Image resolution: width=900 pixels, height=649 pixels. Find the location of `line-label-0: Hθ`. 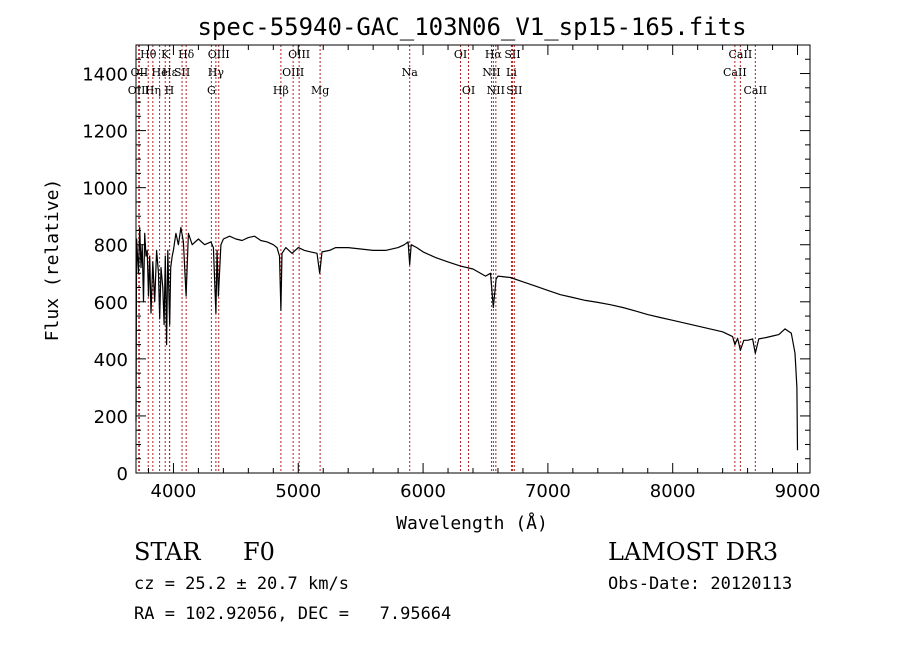

line-label-0: Hθ is located at coordinates (148, 54).